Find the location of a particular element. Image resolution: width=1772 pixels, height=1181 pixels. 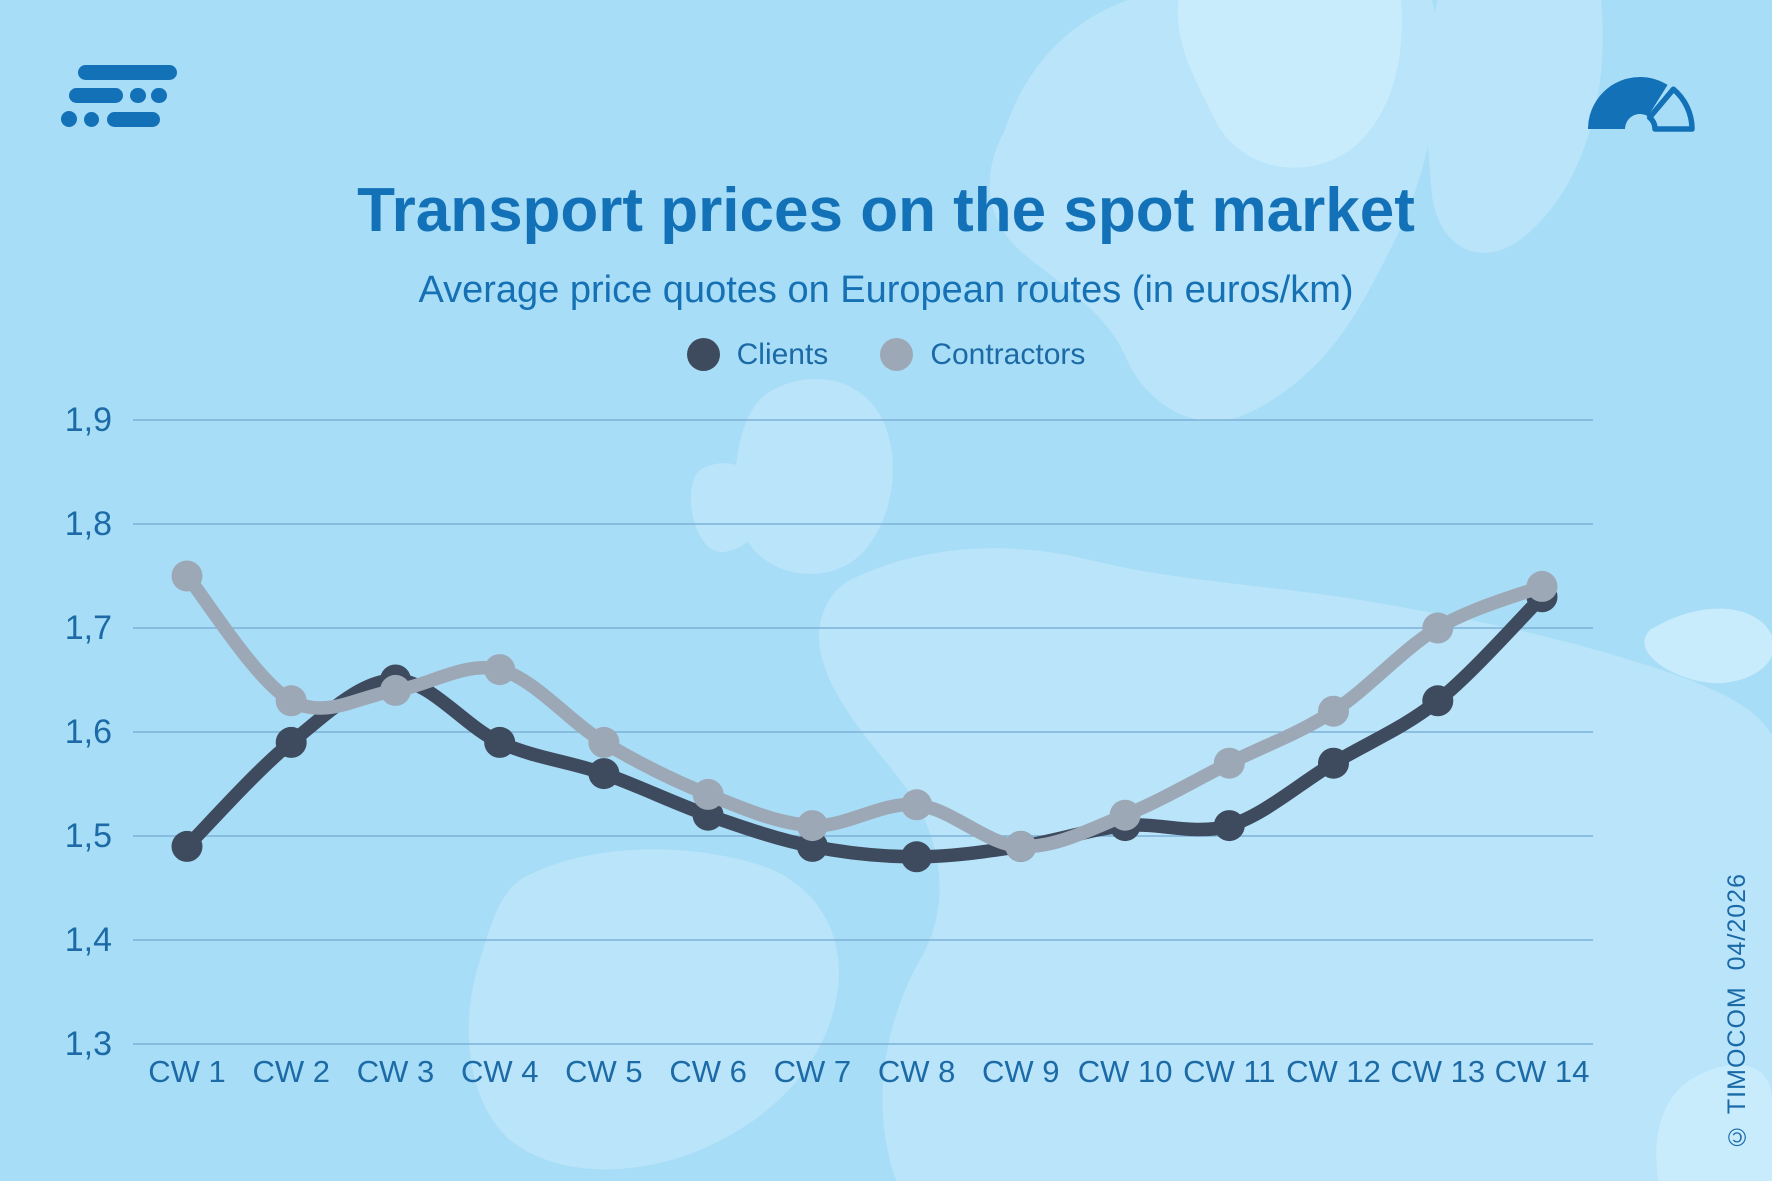

contractors-dot-icon is located at coordinates (897, 354).